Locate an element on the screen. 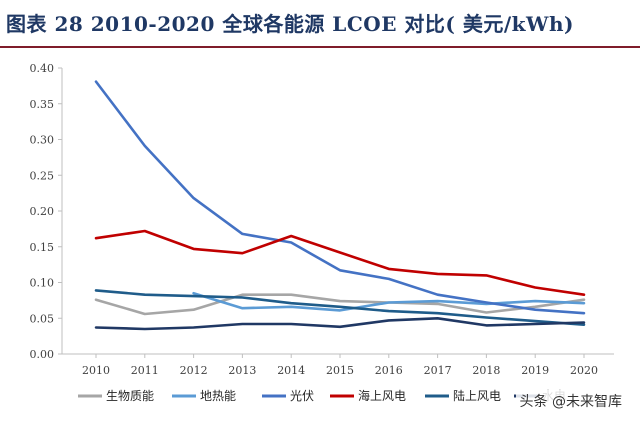  x-tick-label: 2012 is located at coordinates (194, 370).